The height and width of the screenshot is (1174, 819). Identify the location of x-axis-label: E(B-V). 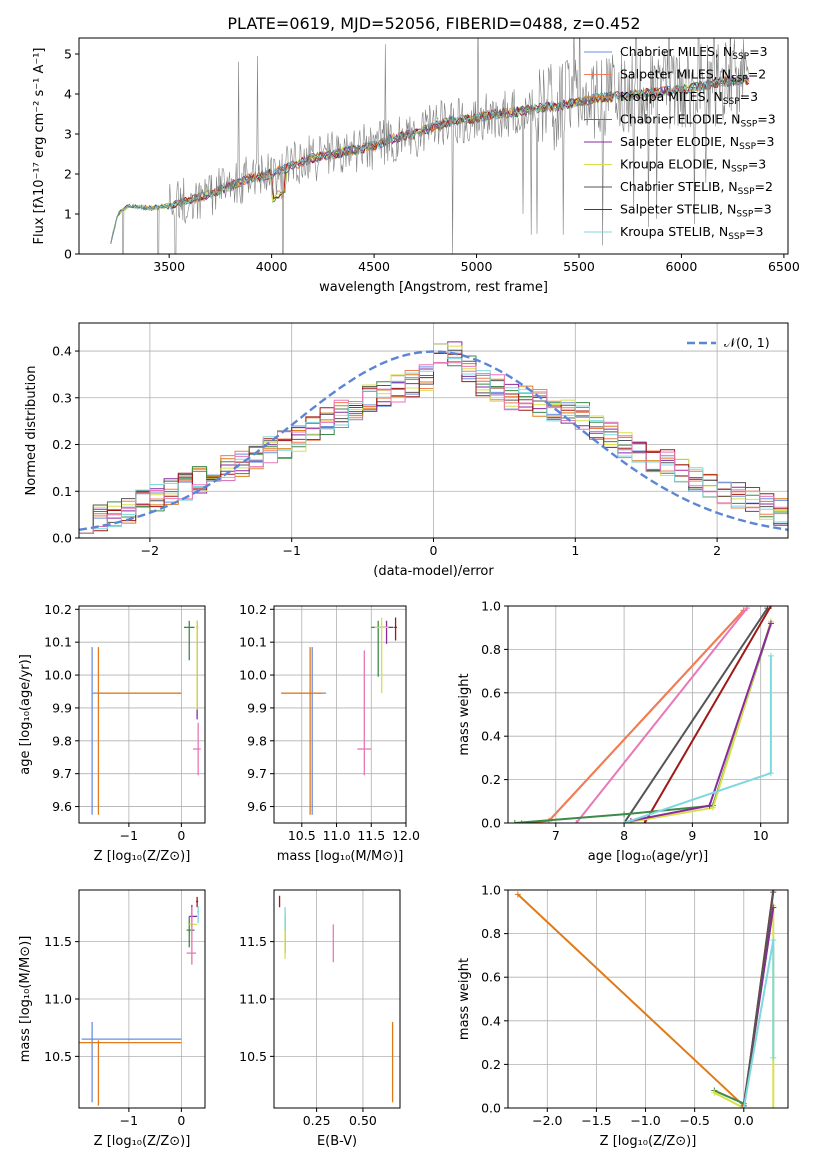
(337, 1141).